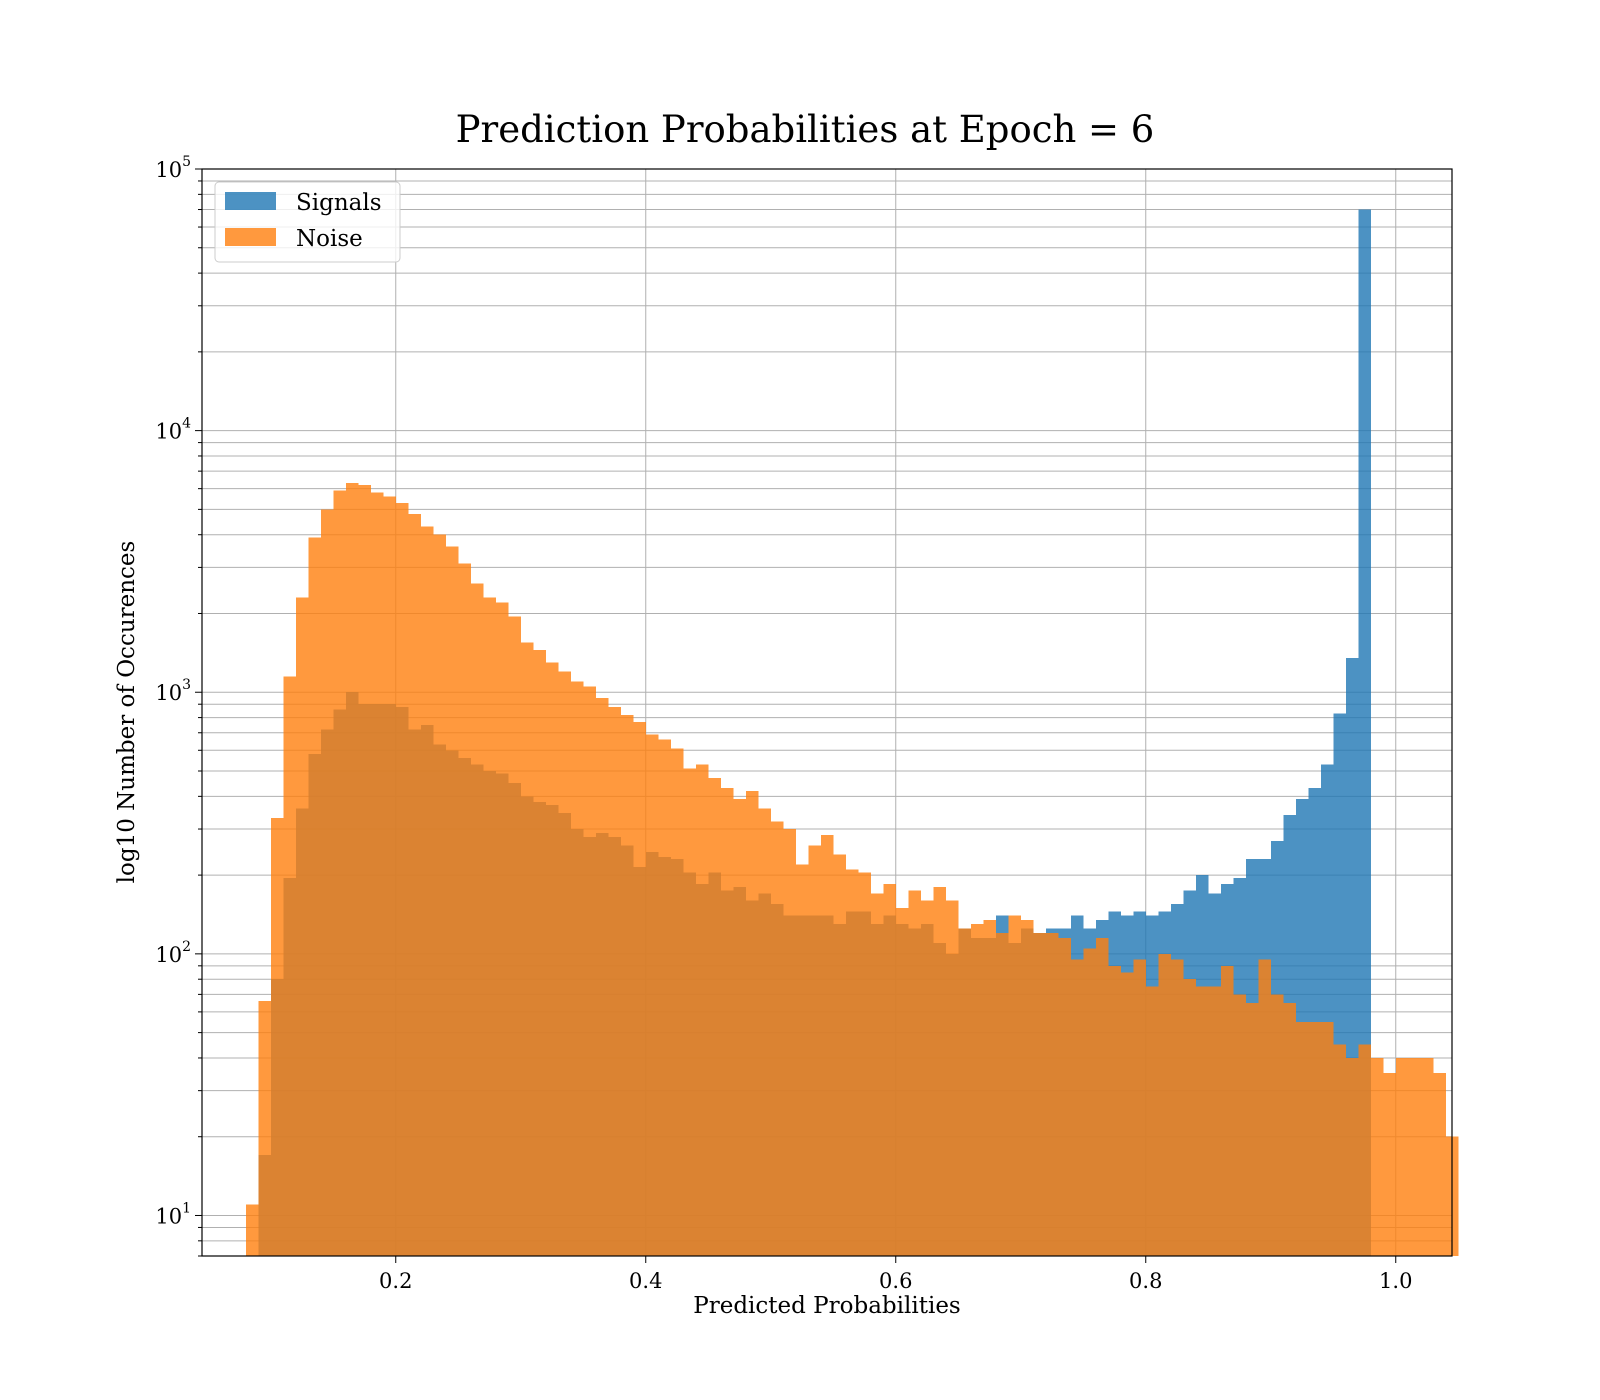  What do you see at coordinates (1364, 732) in the screenshot?
I see `histogram-bar-signals` at bounding box center [1364, 732].